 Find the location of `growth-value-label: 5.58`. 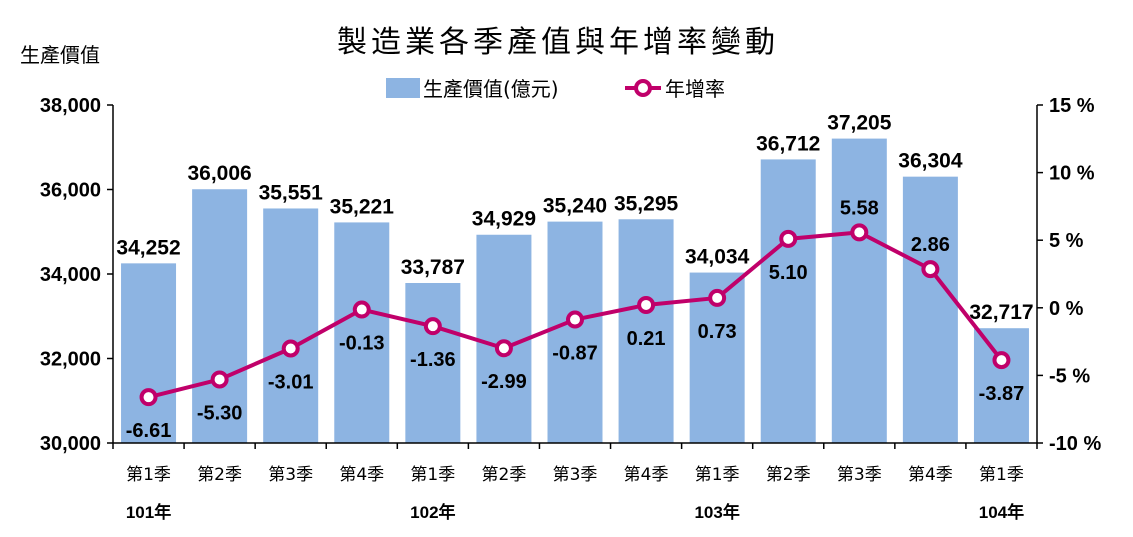

growth-value-label: 5.58 is located at coordinates (859, 208).